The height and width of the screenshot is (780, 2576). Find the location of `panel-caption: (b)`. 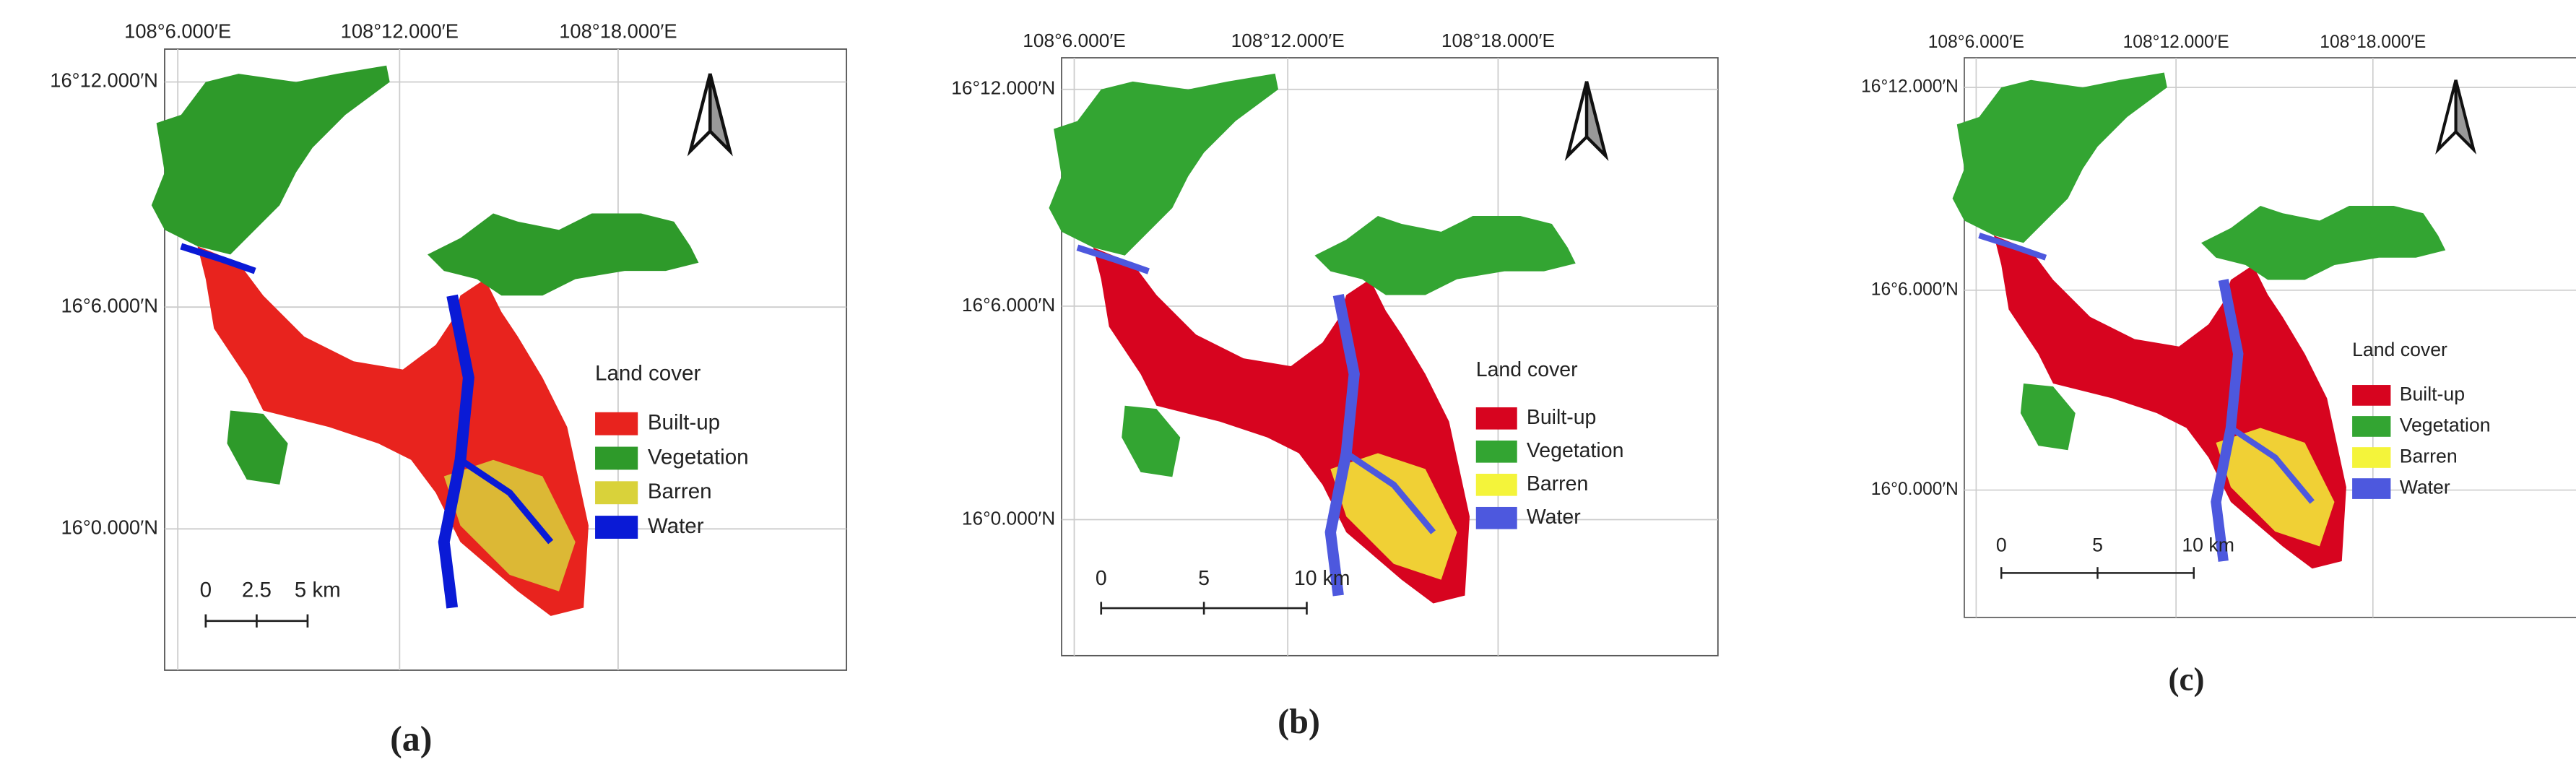

panel-caption: (b) is located at coordinates (1299, 722).